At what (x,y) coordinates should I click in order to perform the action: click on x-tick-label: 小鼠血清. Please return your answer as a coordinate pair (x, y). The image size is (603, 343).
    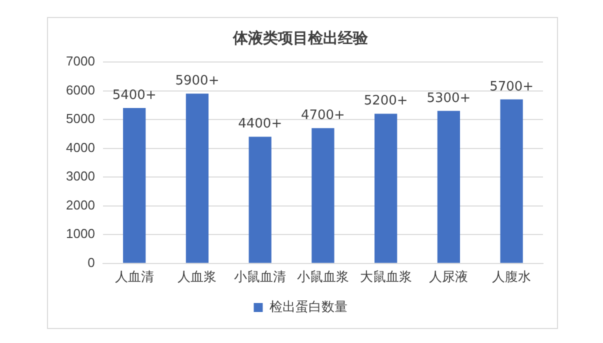
    Looking at the image, I should click on (260, 276).